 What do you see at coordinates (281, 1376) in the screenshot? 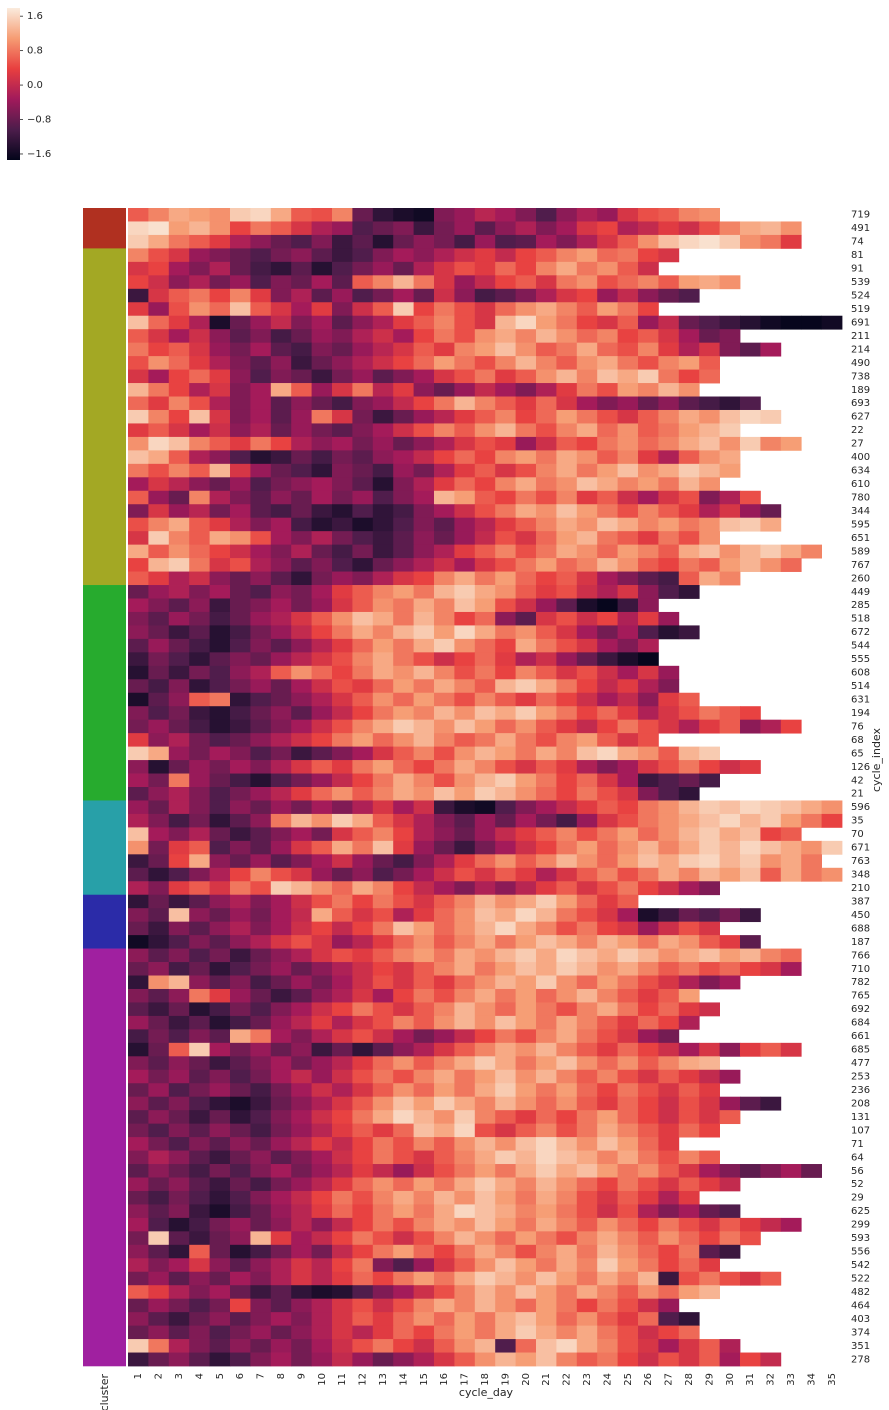
I see `x-tick-label: 8` at bounding box center [281, 1376].